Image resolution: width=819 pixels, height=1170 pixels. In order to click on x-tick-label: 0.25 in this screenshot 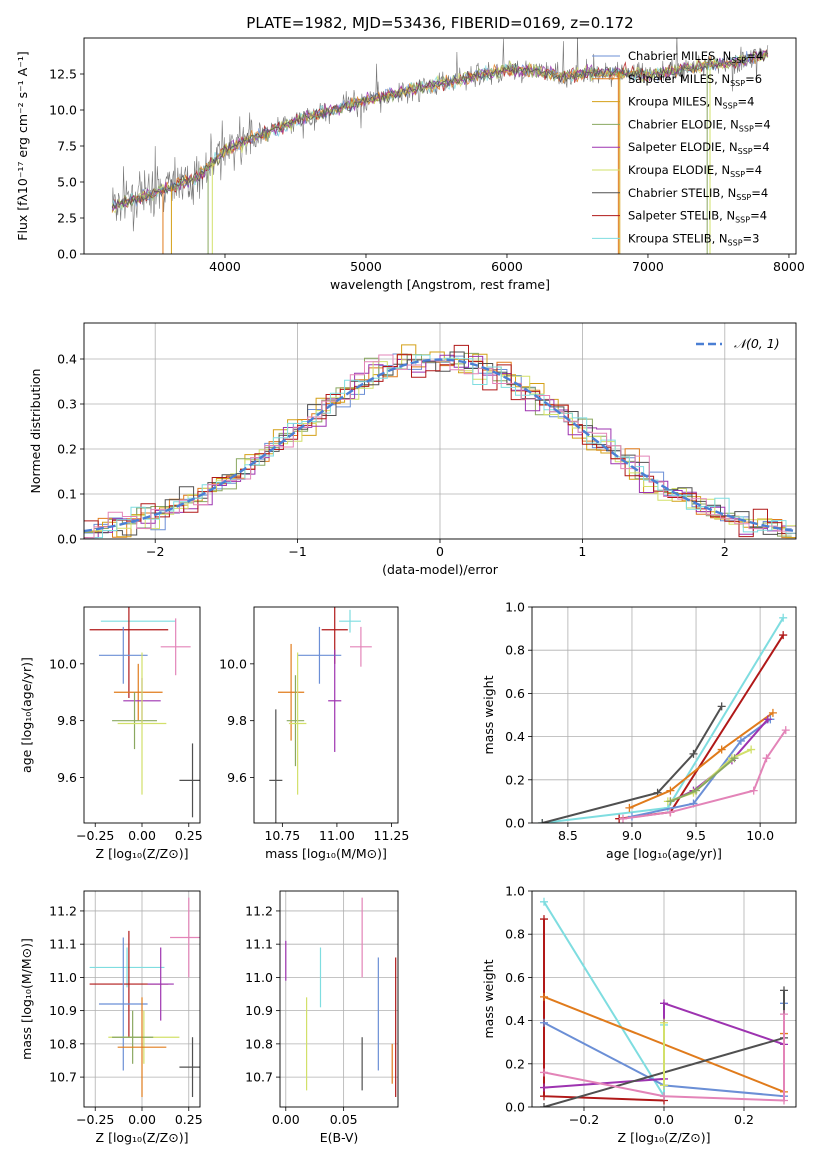, I will do `click(189, 835)`.